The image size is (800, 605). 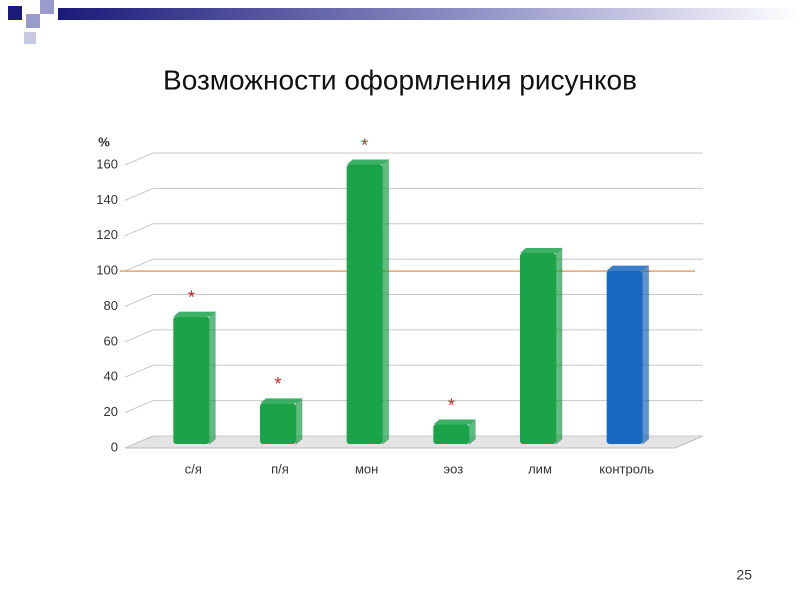 I want to click on slide-title: Возможности оформления рисунков, so click(x=400, y=79).